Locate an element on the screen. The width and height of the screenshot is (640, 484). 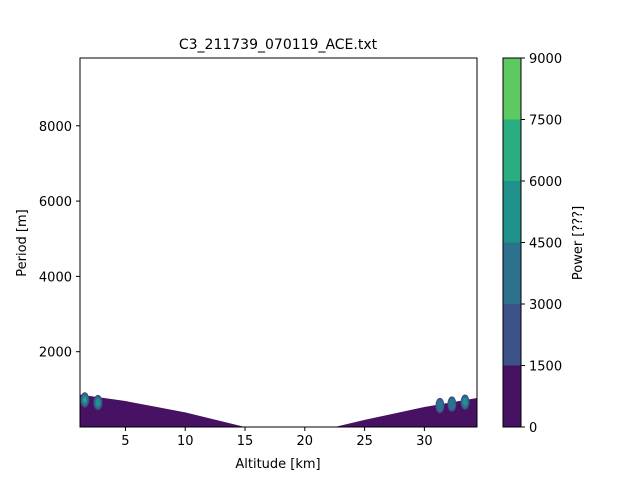
y-tick-label-2: 6000 is located at coordinates (55, 202).